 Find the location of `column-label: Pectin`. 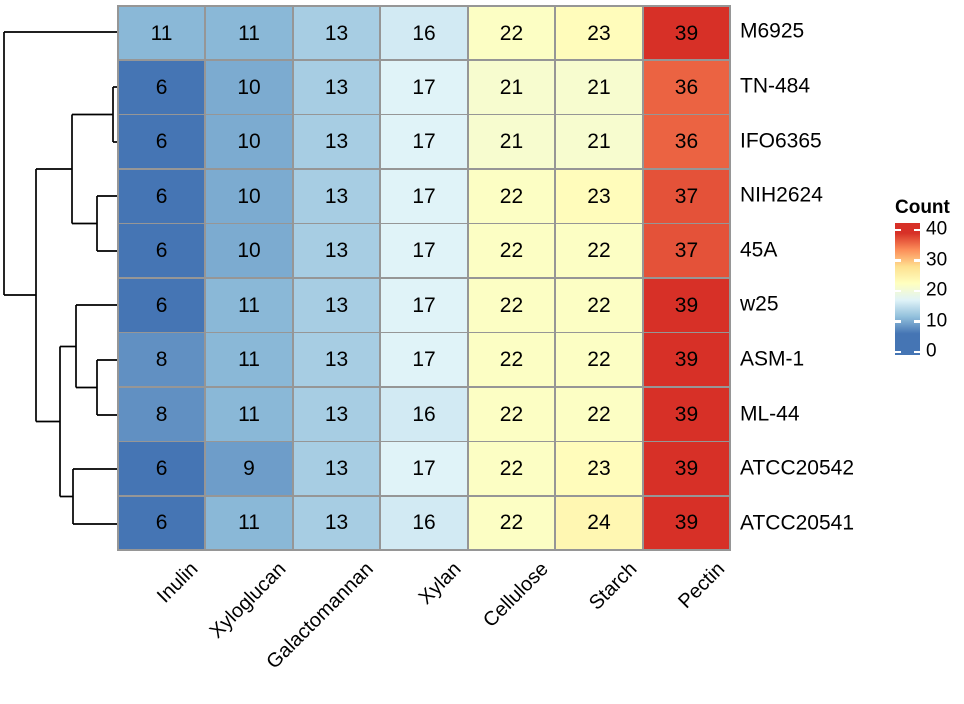

column-label: Pectin is located at coordinates (701, 585).